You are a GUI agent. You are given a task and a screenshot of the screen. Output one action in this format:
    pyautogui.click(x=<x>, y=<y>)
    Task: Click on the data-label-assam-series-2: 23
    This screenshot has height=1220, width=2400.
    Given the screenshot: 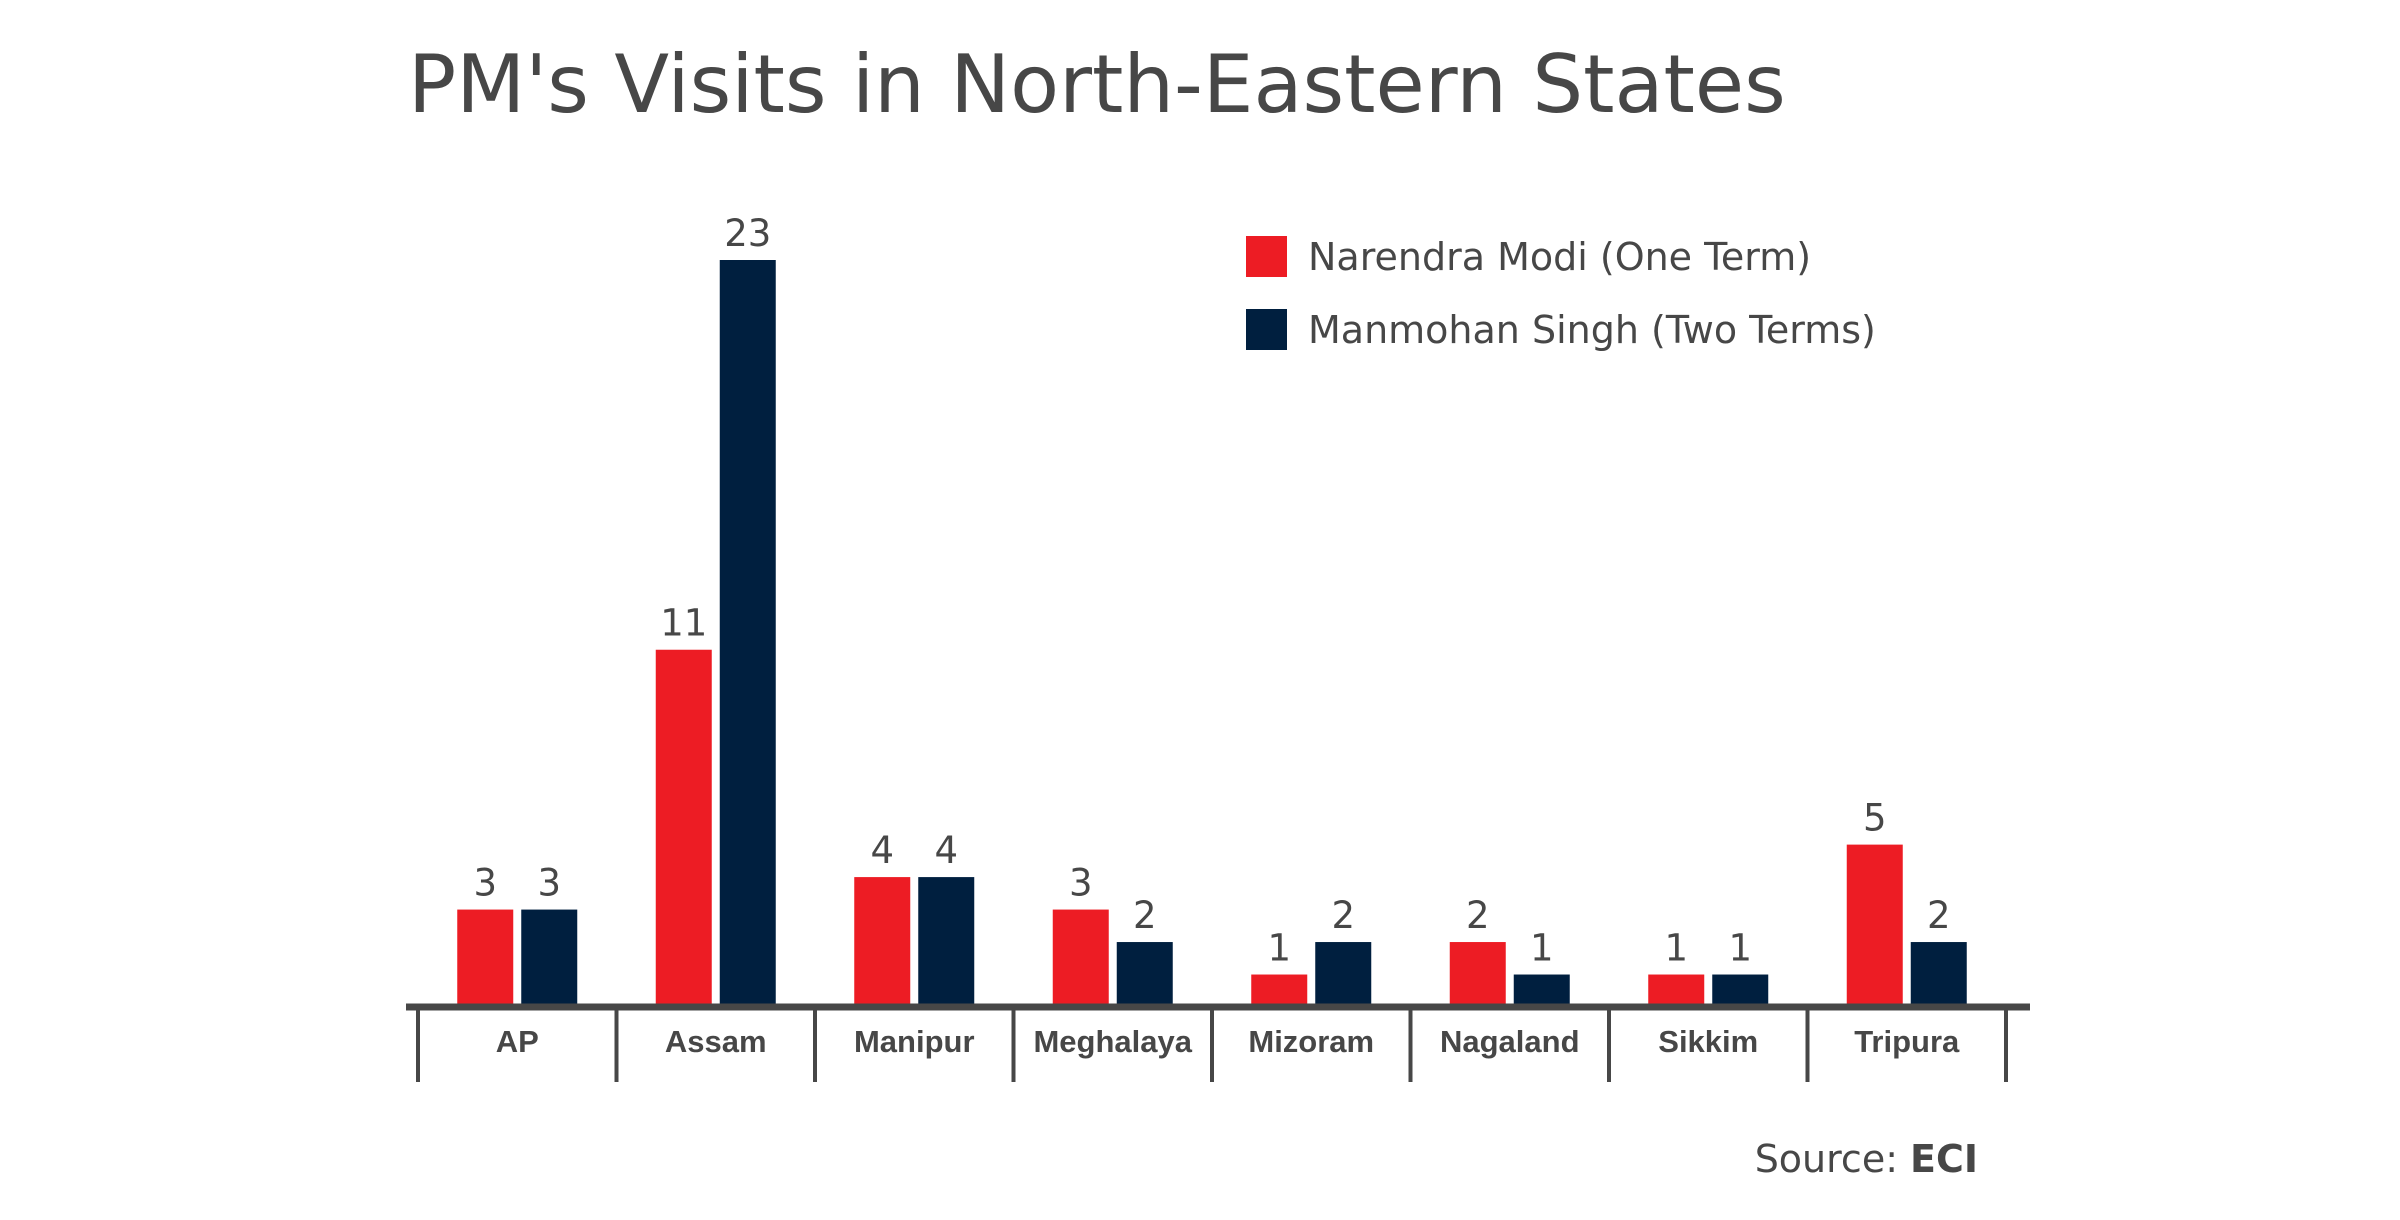 What is the action you would take?
    pyautogui.click(x=747, y=233)
    